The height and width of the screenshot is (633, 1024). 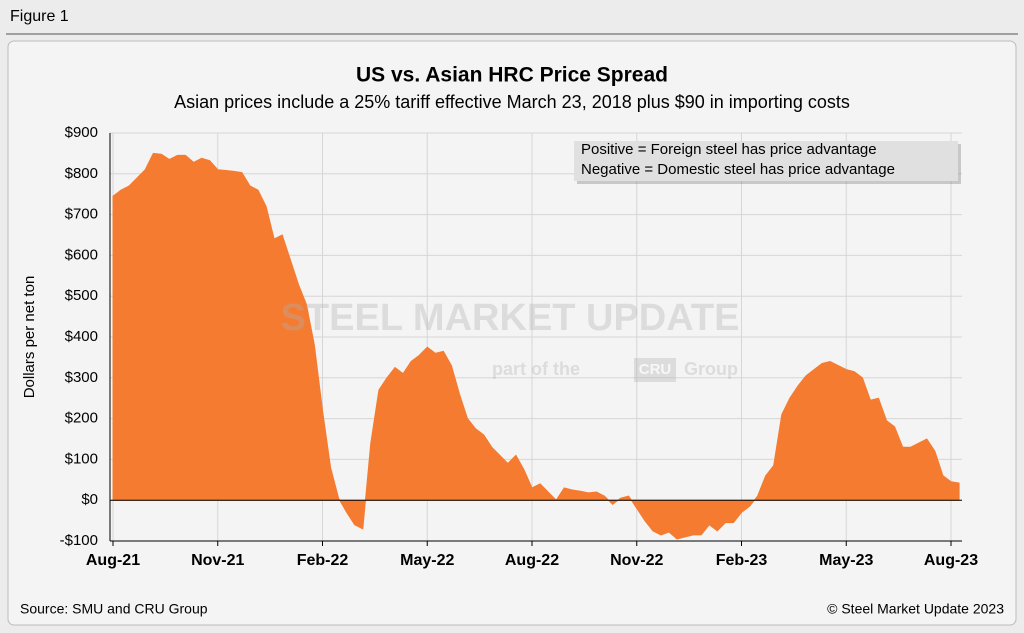 What do you see at coordinates (711, 369) in the screenshot?
I see `watermark-text: Group` at bounding box center [711, 369].